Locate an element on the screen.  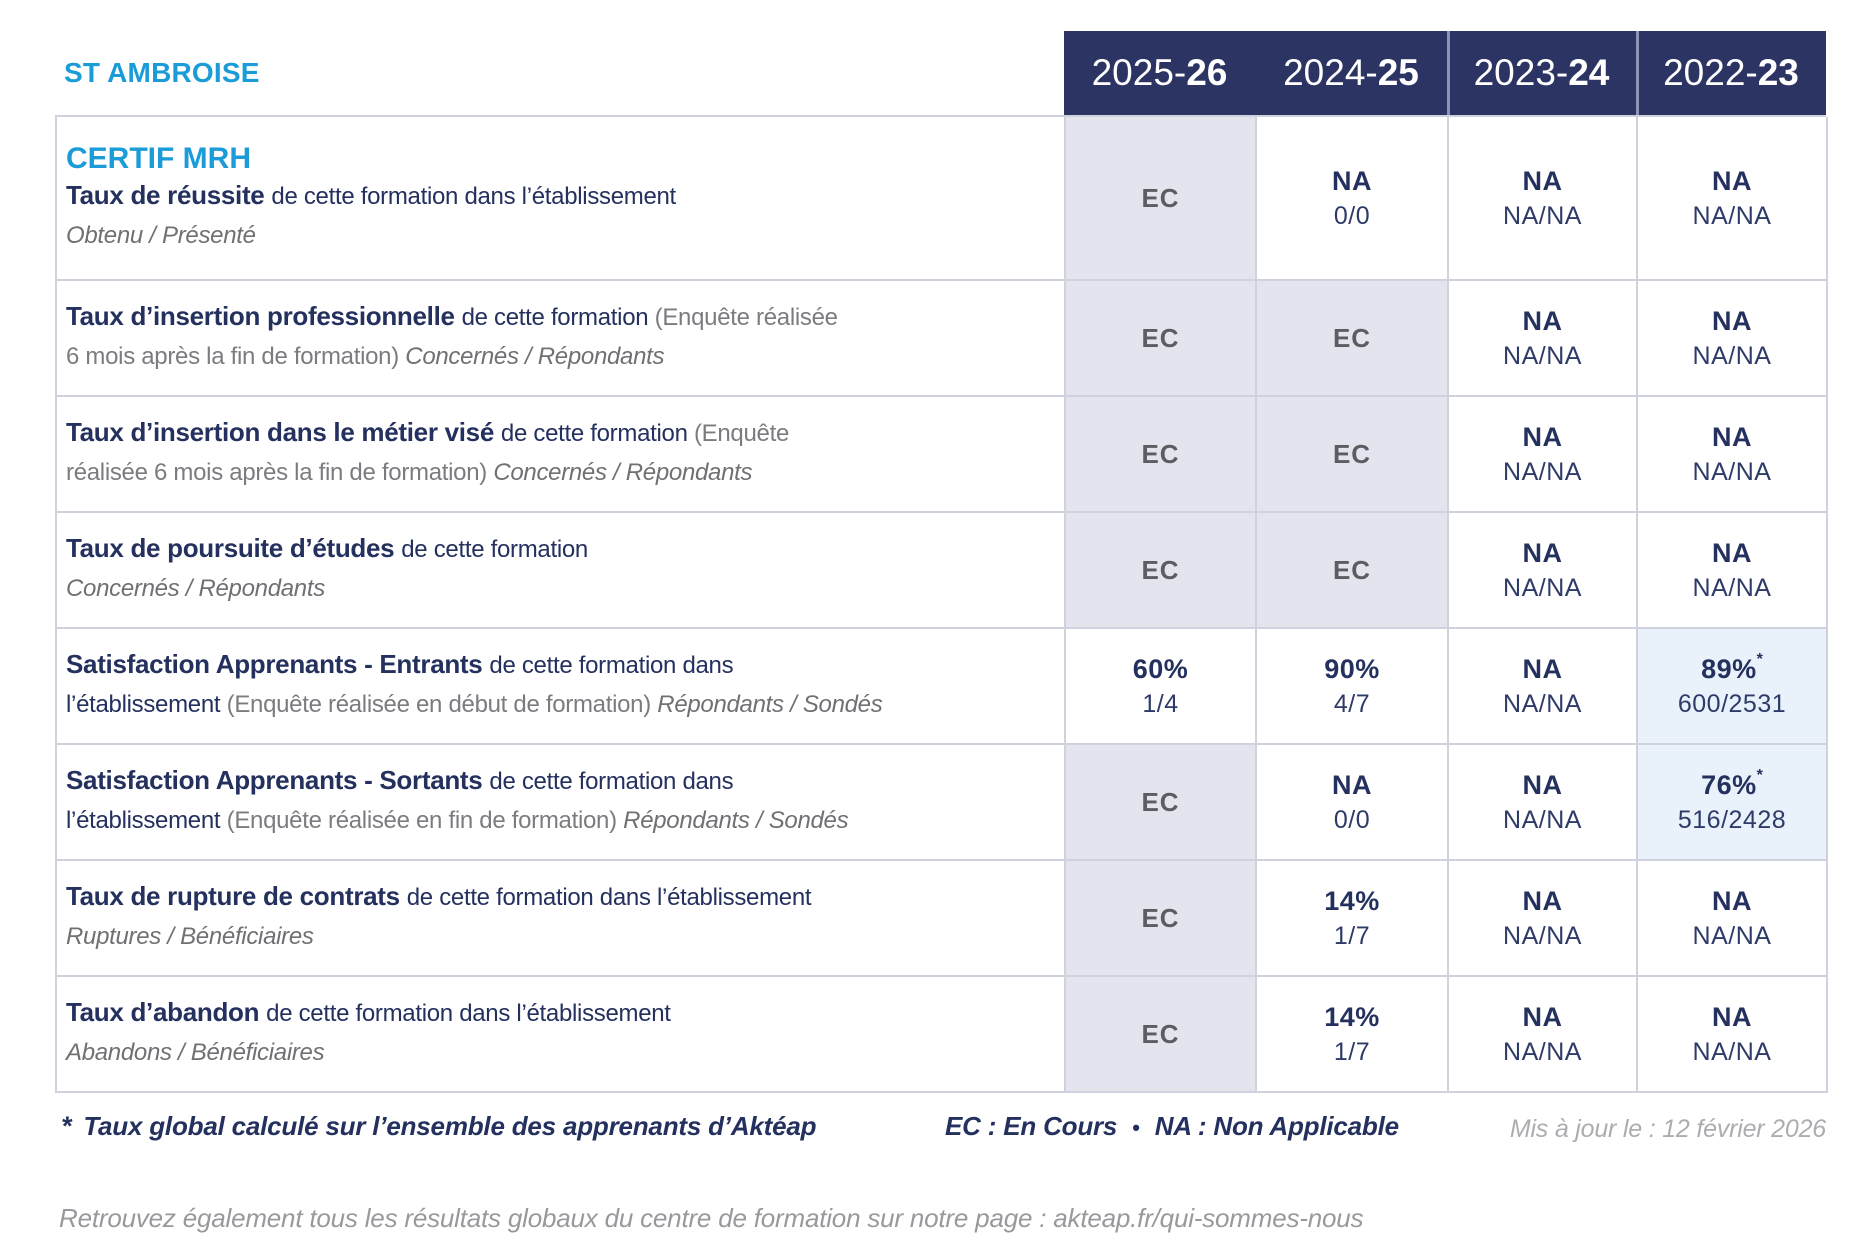
updated-date: Mis à jour le : 12 février 2026 is located at coordinates (1667, 1129).